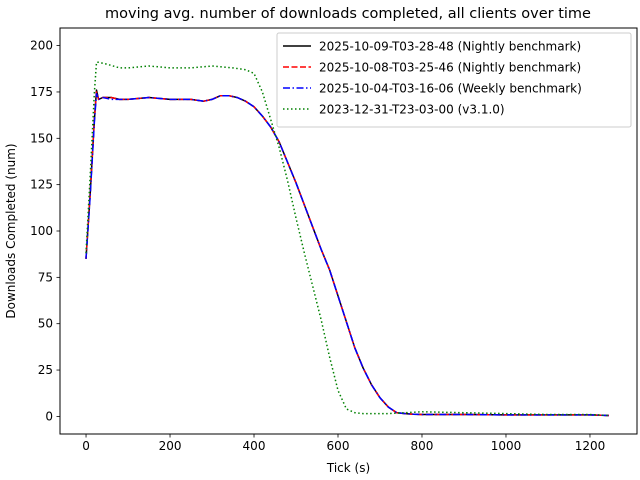 The height and width of the screenshot is (480, 640). I want to click on legend-entry: 2025-10-08-T03-25-46 (Nightly benchmark), so click(450, 68).